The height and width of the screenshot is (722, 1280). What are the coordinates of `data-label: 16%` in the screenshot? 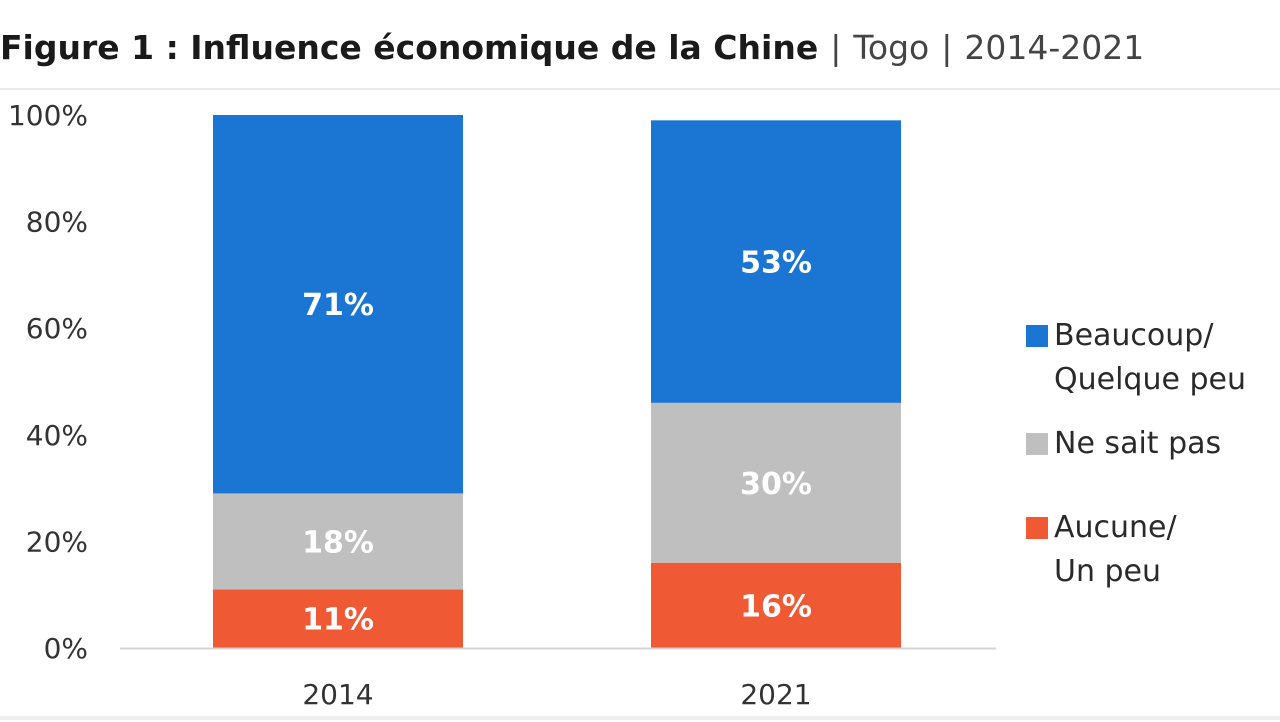 It's located at (776, 606).